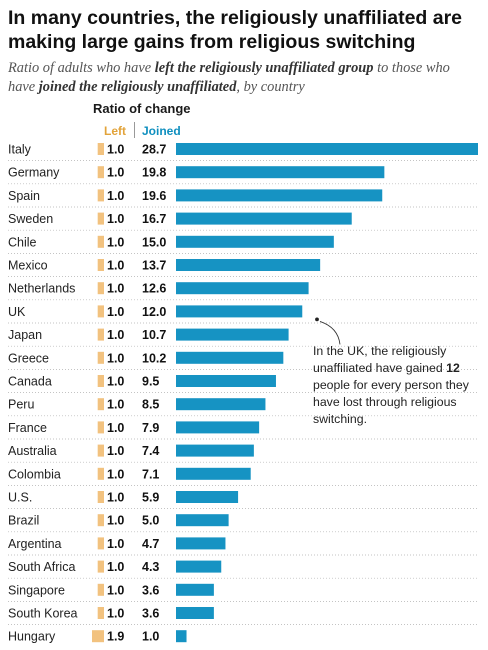 The width and height of the screenshot is (488, 650). Describe the element at coordinates (154, 289) in the screenshot. I see `joined-value-netherlands: 12.6` at that location.